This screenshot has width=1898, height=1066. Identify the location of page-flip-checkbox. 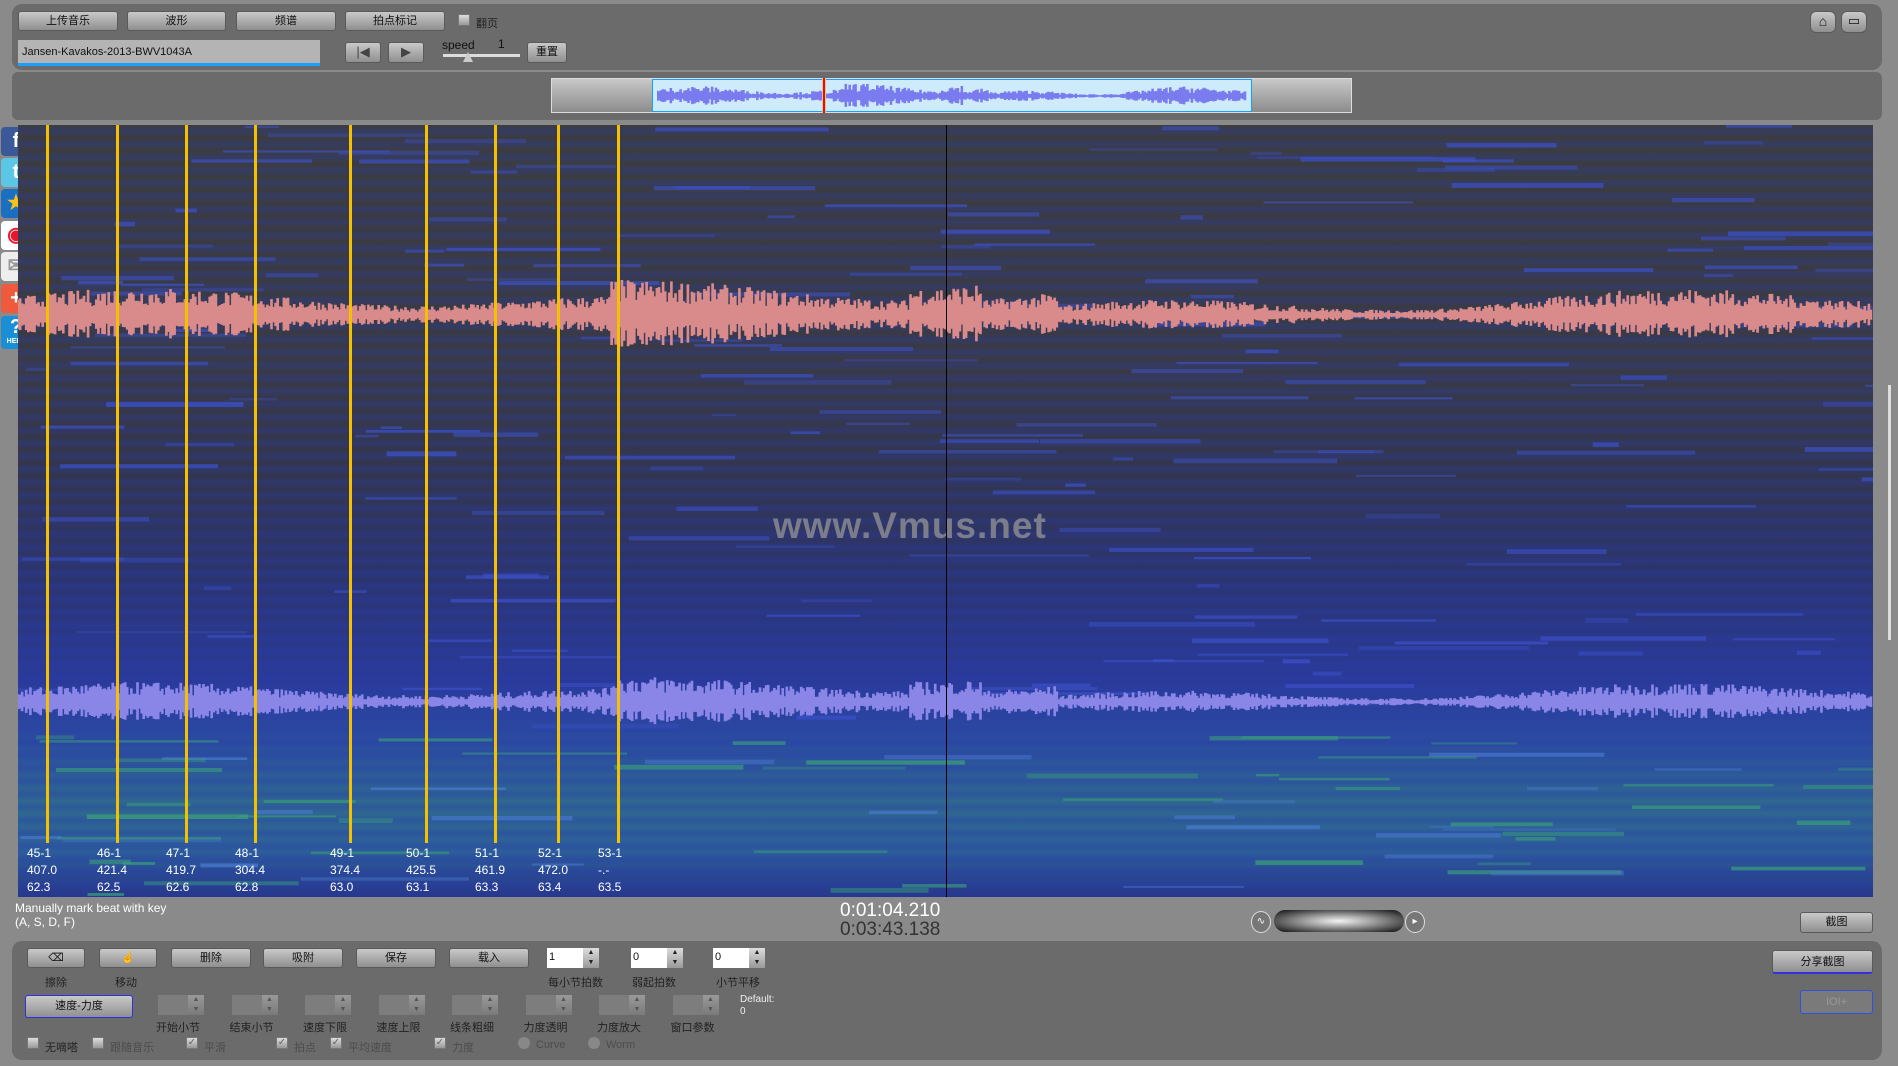
(464, 20).